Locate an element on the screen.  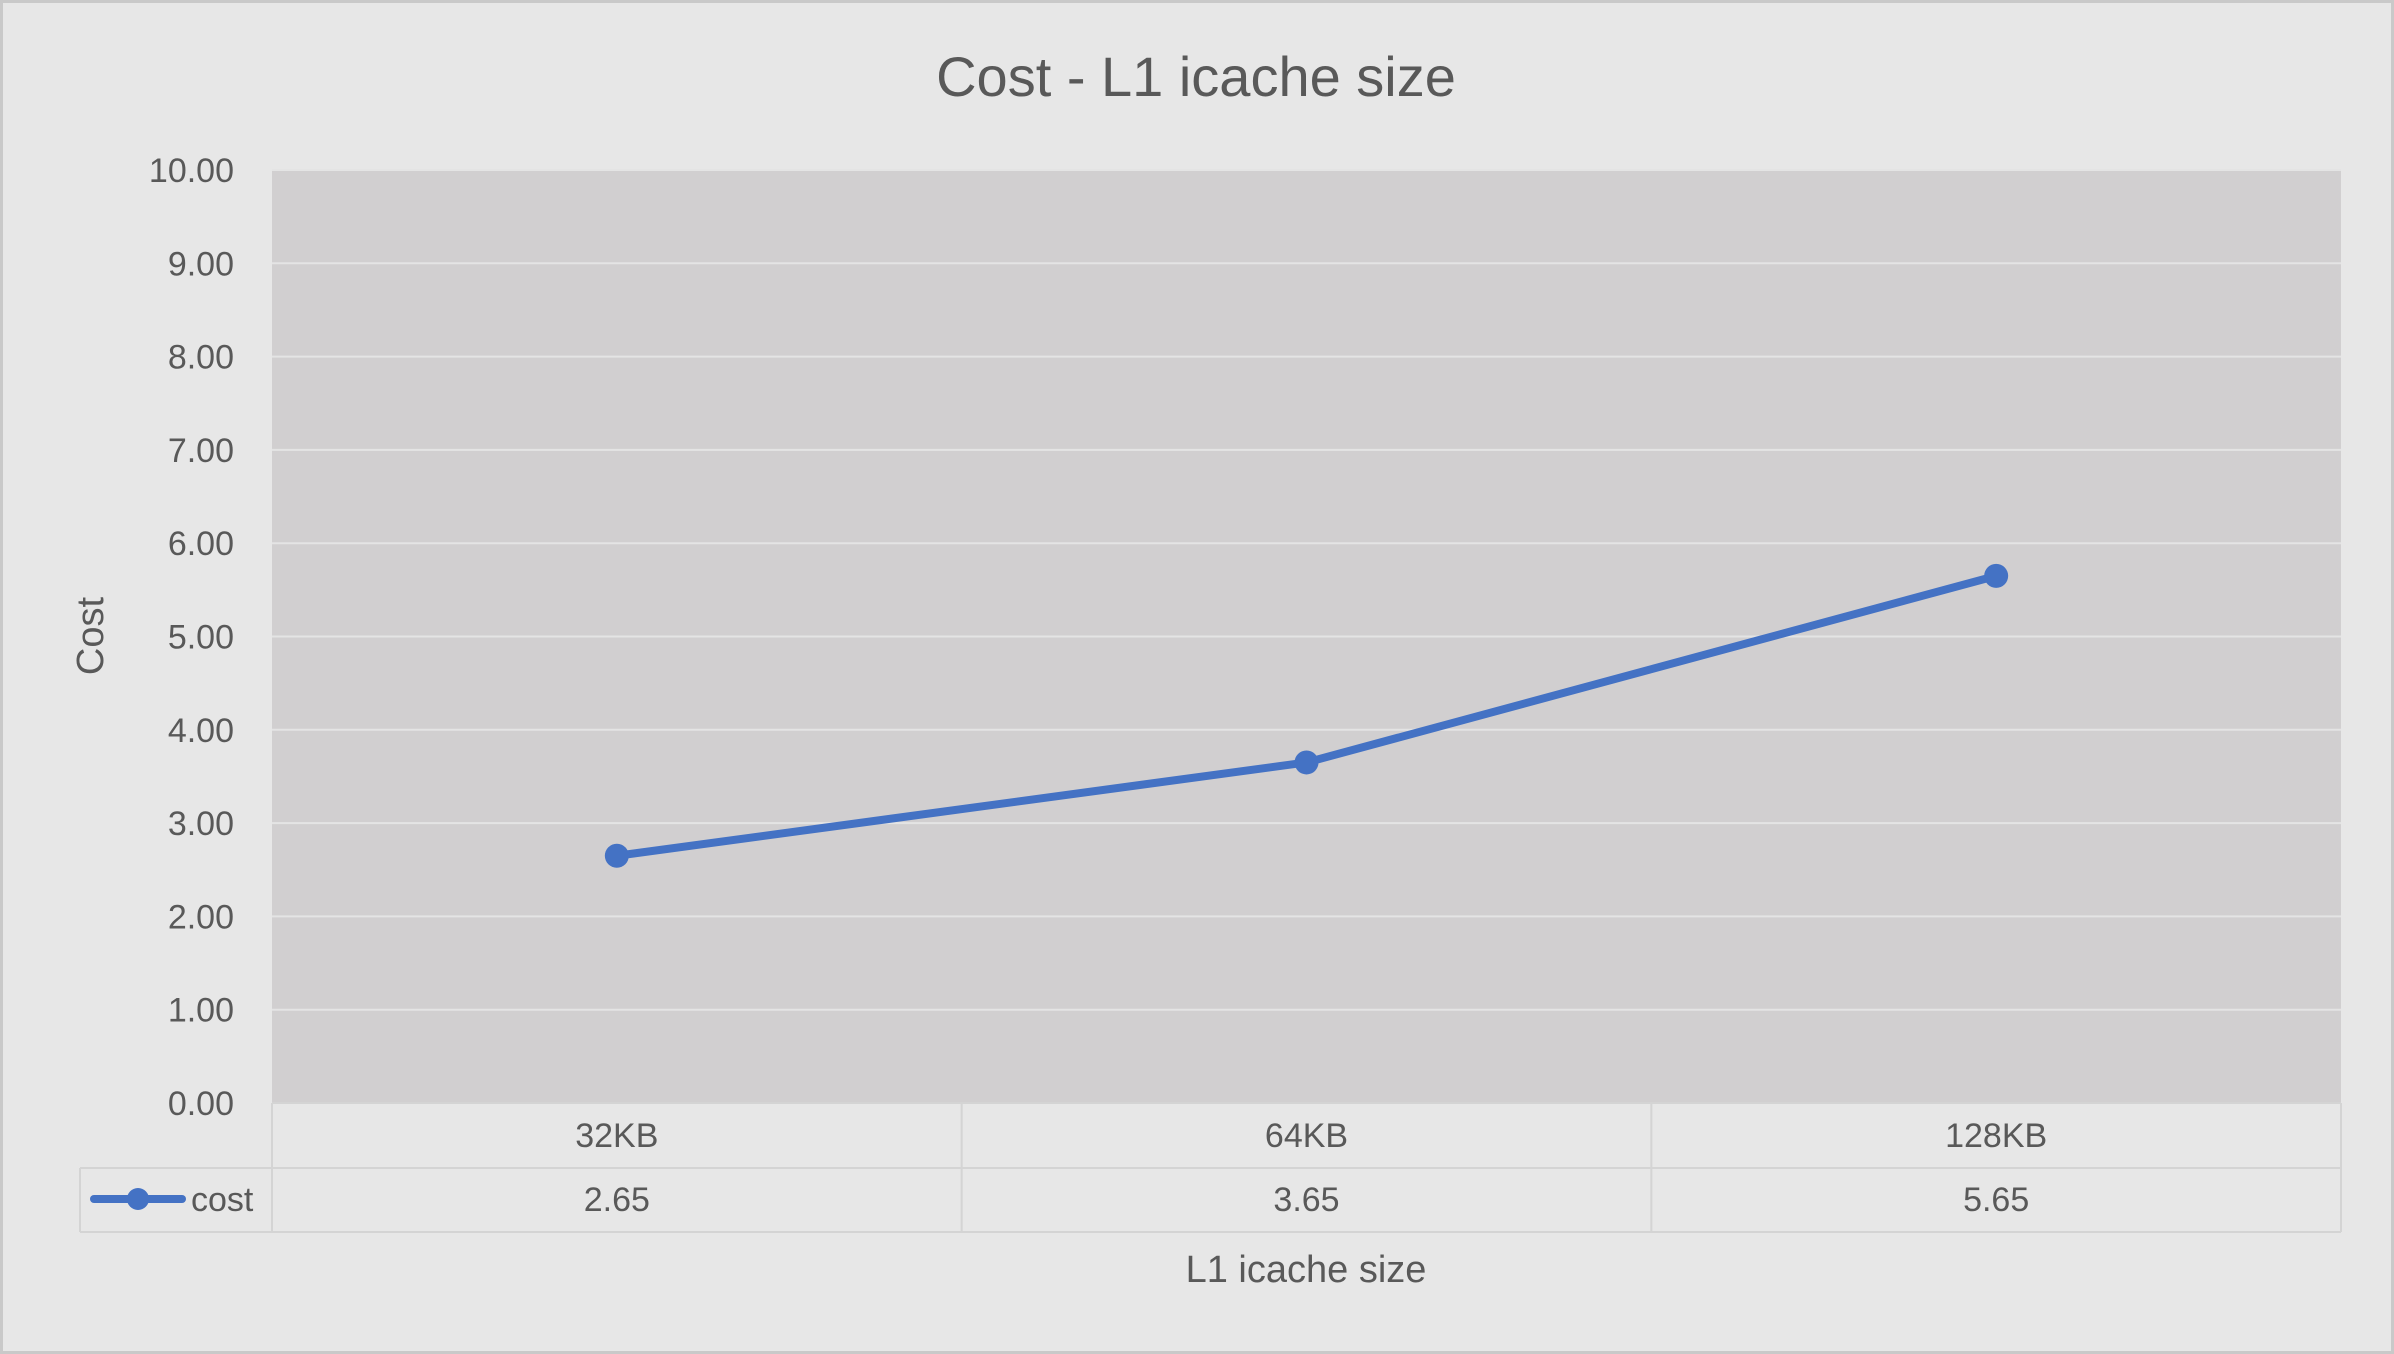
y-tick-label: 2.00 is located at coordinates (201, 917).